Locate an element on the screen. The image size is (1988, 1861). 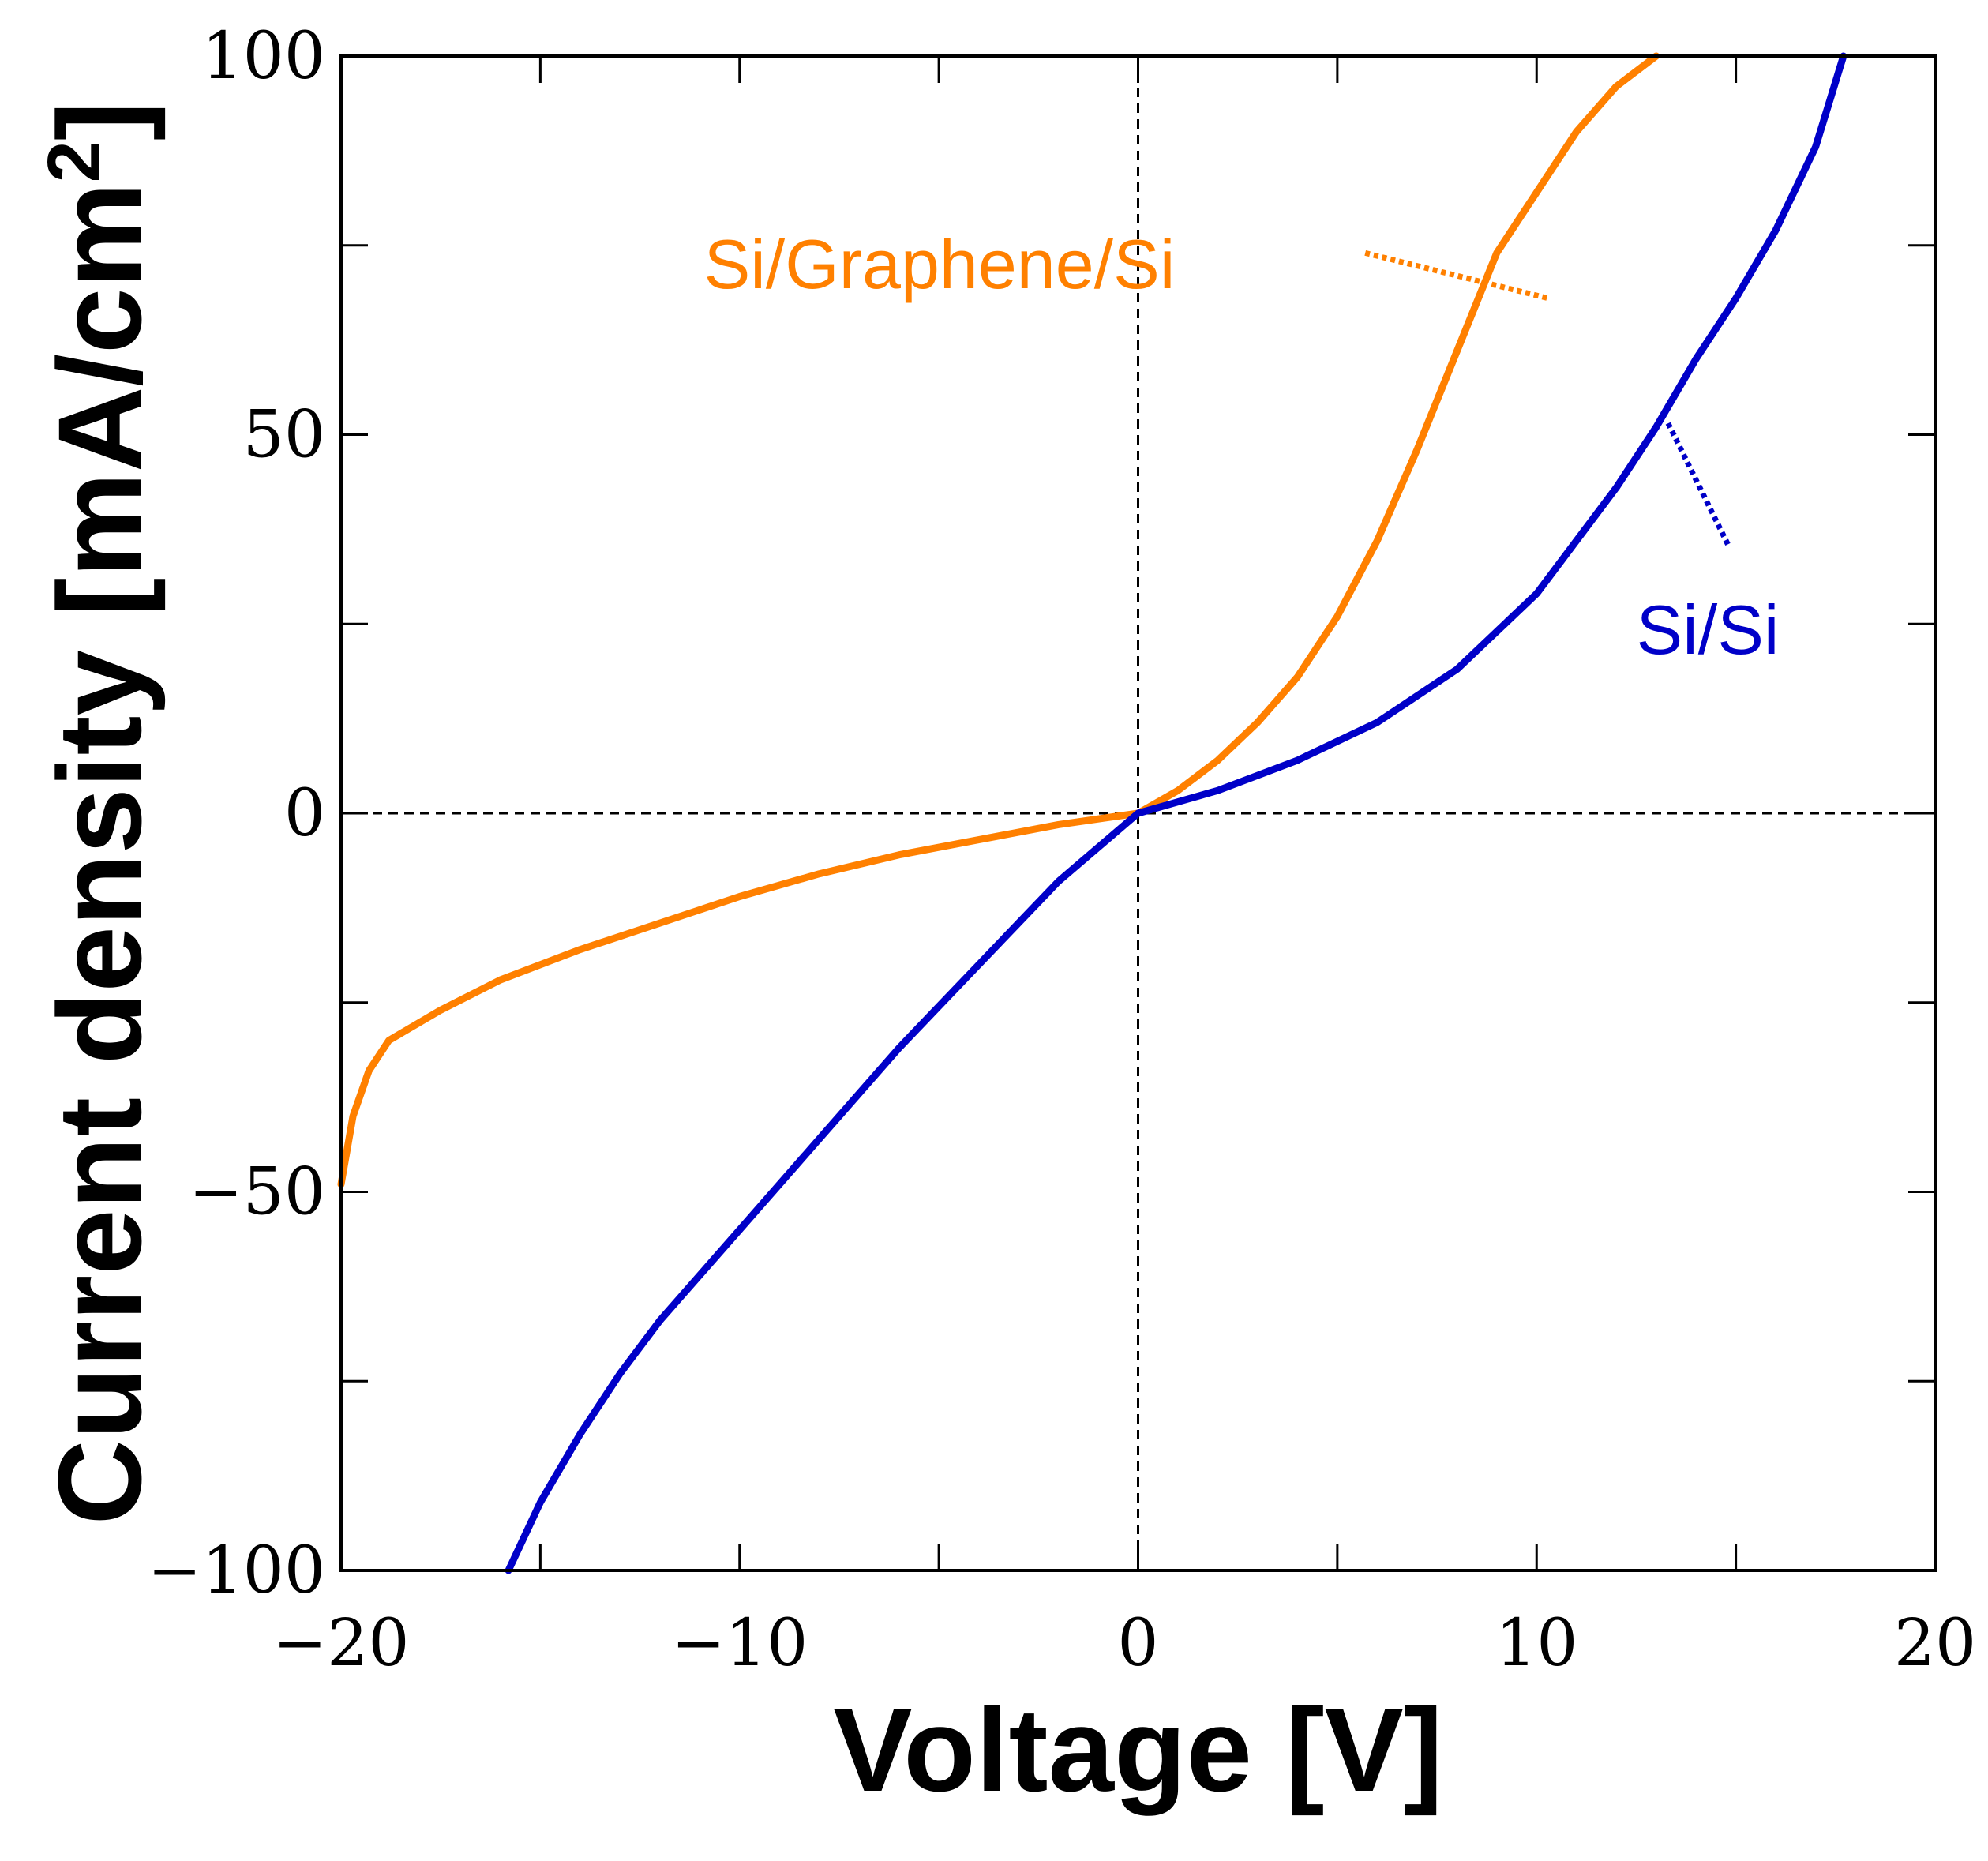
x-tick-label: 10 is located at coordinates (1536, 1644).